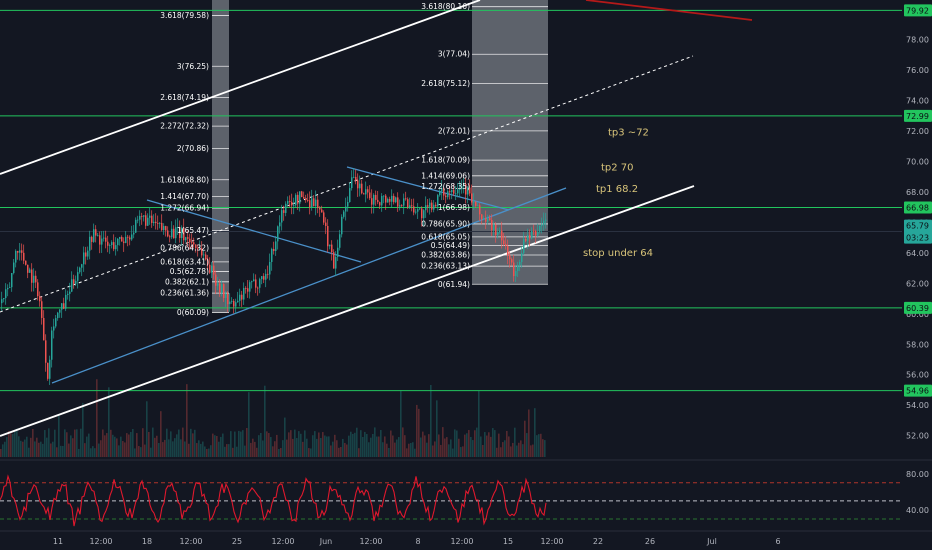 The image size is (932, 550). What do you see at coordinates (917, 314) in the screenshot?
I see `price-tick-label: 60.00` at bounding box center [917, 314].